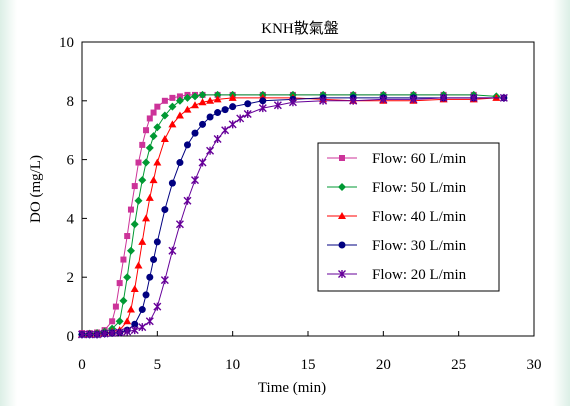  Describe the element at coordinates (534, 365) in the screenshot. I see `x-tick-label: 30` at that location.